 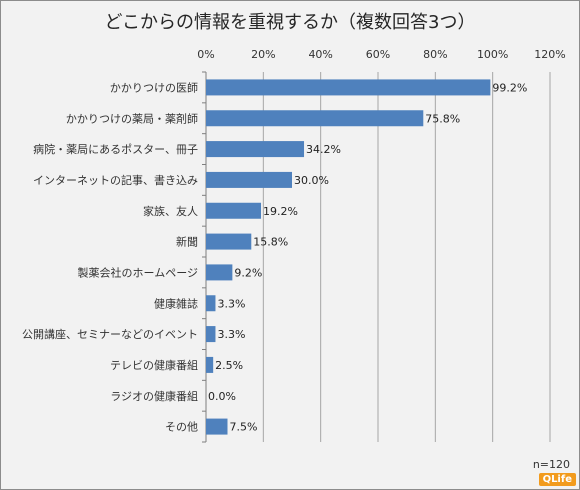 What do you see at coordinates (492, 54) in the screenshot?
I see `x-tick-label: 100%` at bounding box center [492, 54].